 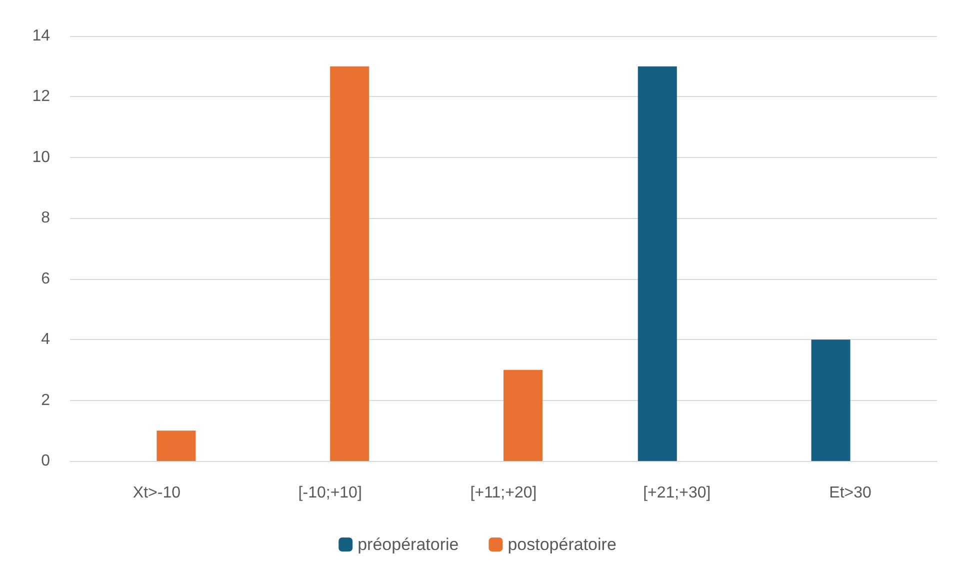 What do you see at coordinates (41, 97) in the screenshot?
I see `y-tick-label: 12` at bounding box center [41, 97].